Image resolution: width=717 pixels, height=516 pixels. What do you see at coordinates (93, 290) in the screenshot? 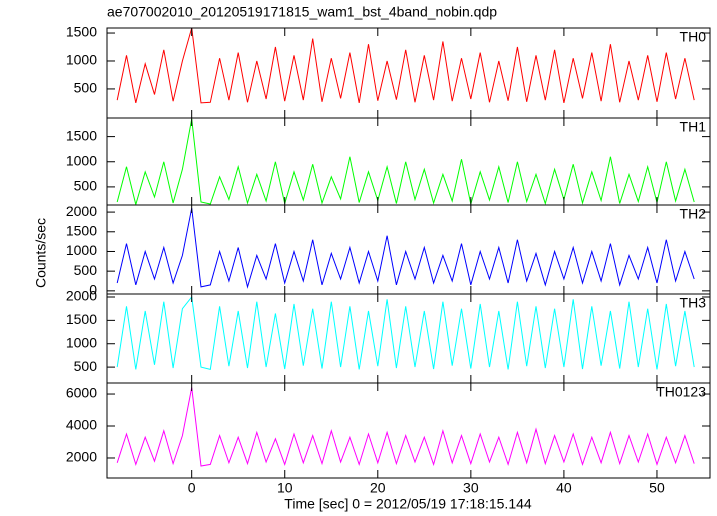
I see `y-tick-label: 0` at bounding box center [93, 290].